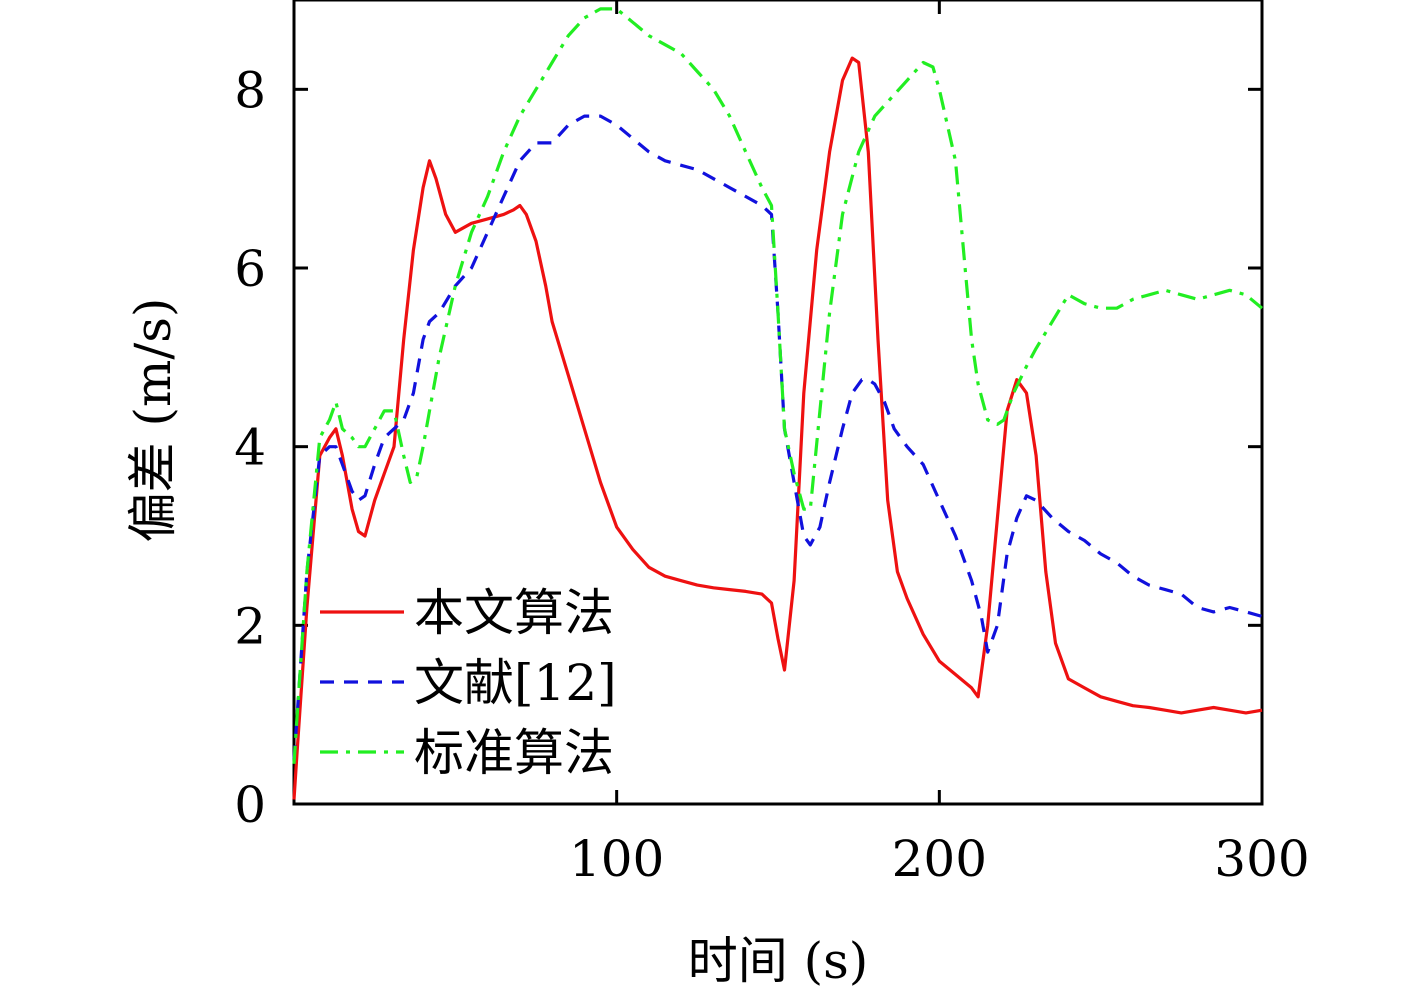 This screenshot has height=998, width=1417. I want to click on legend-label-2: 标准算法, so click(514, 753).